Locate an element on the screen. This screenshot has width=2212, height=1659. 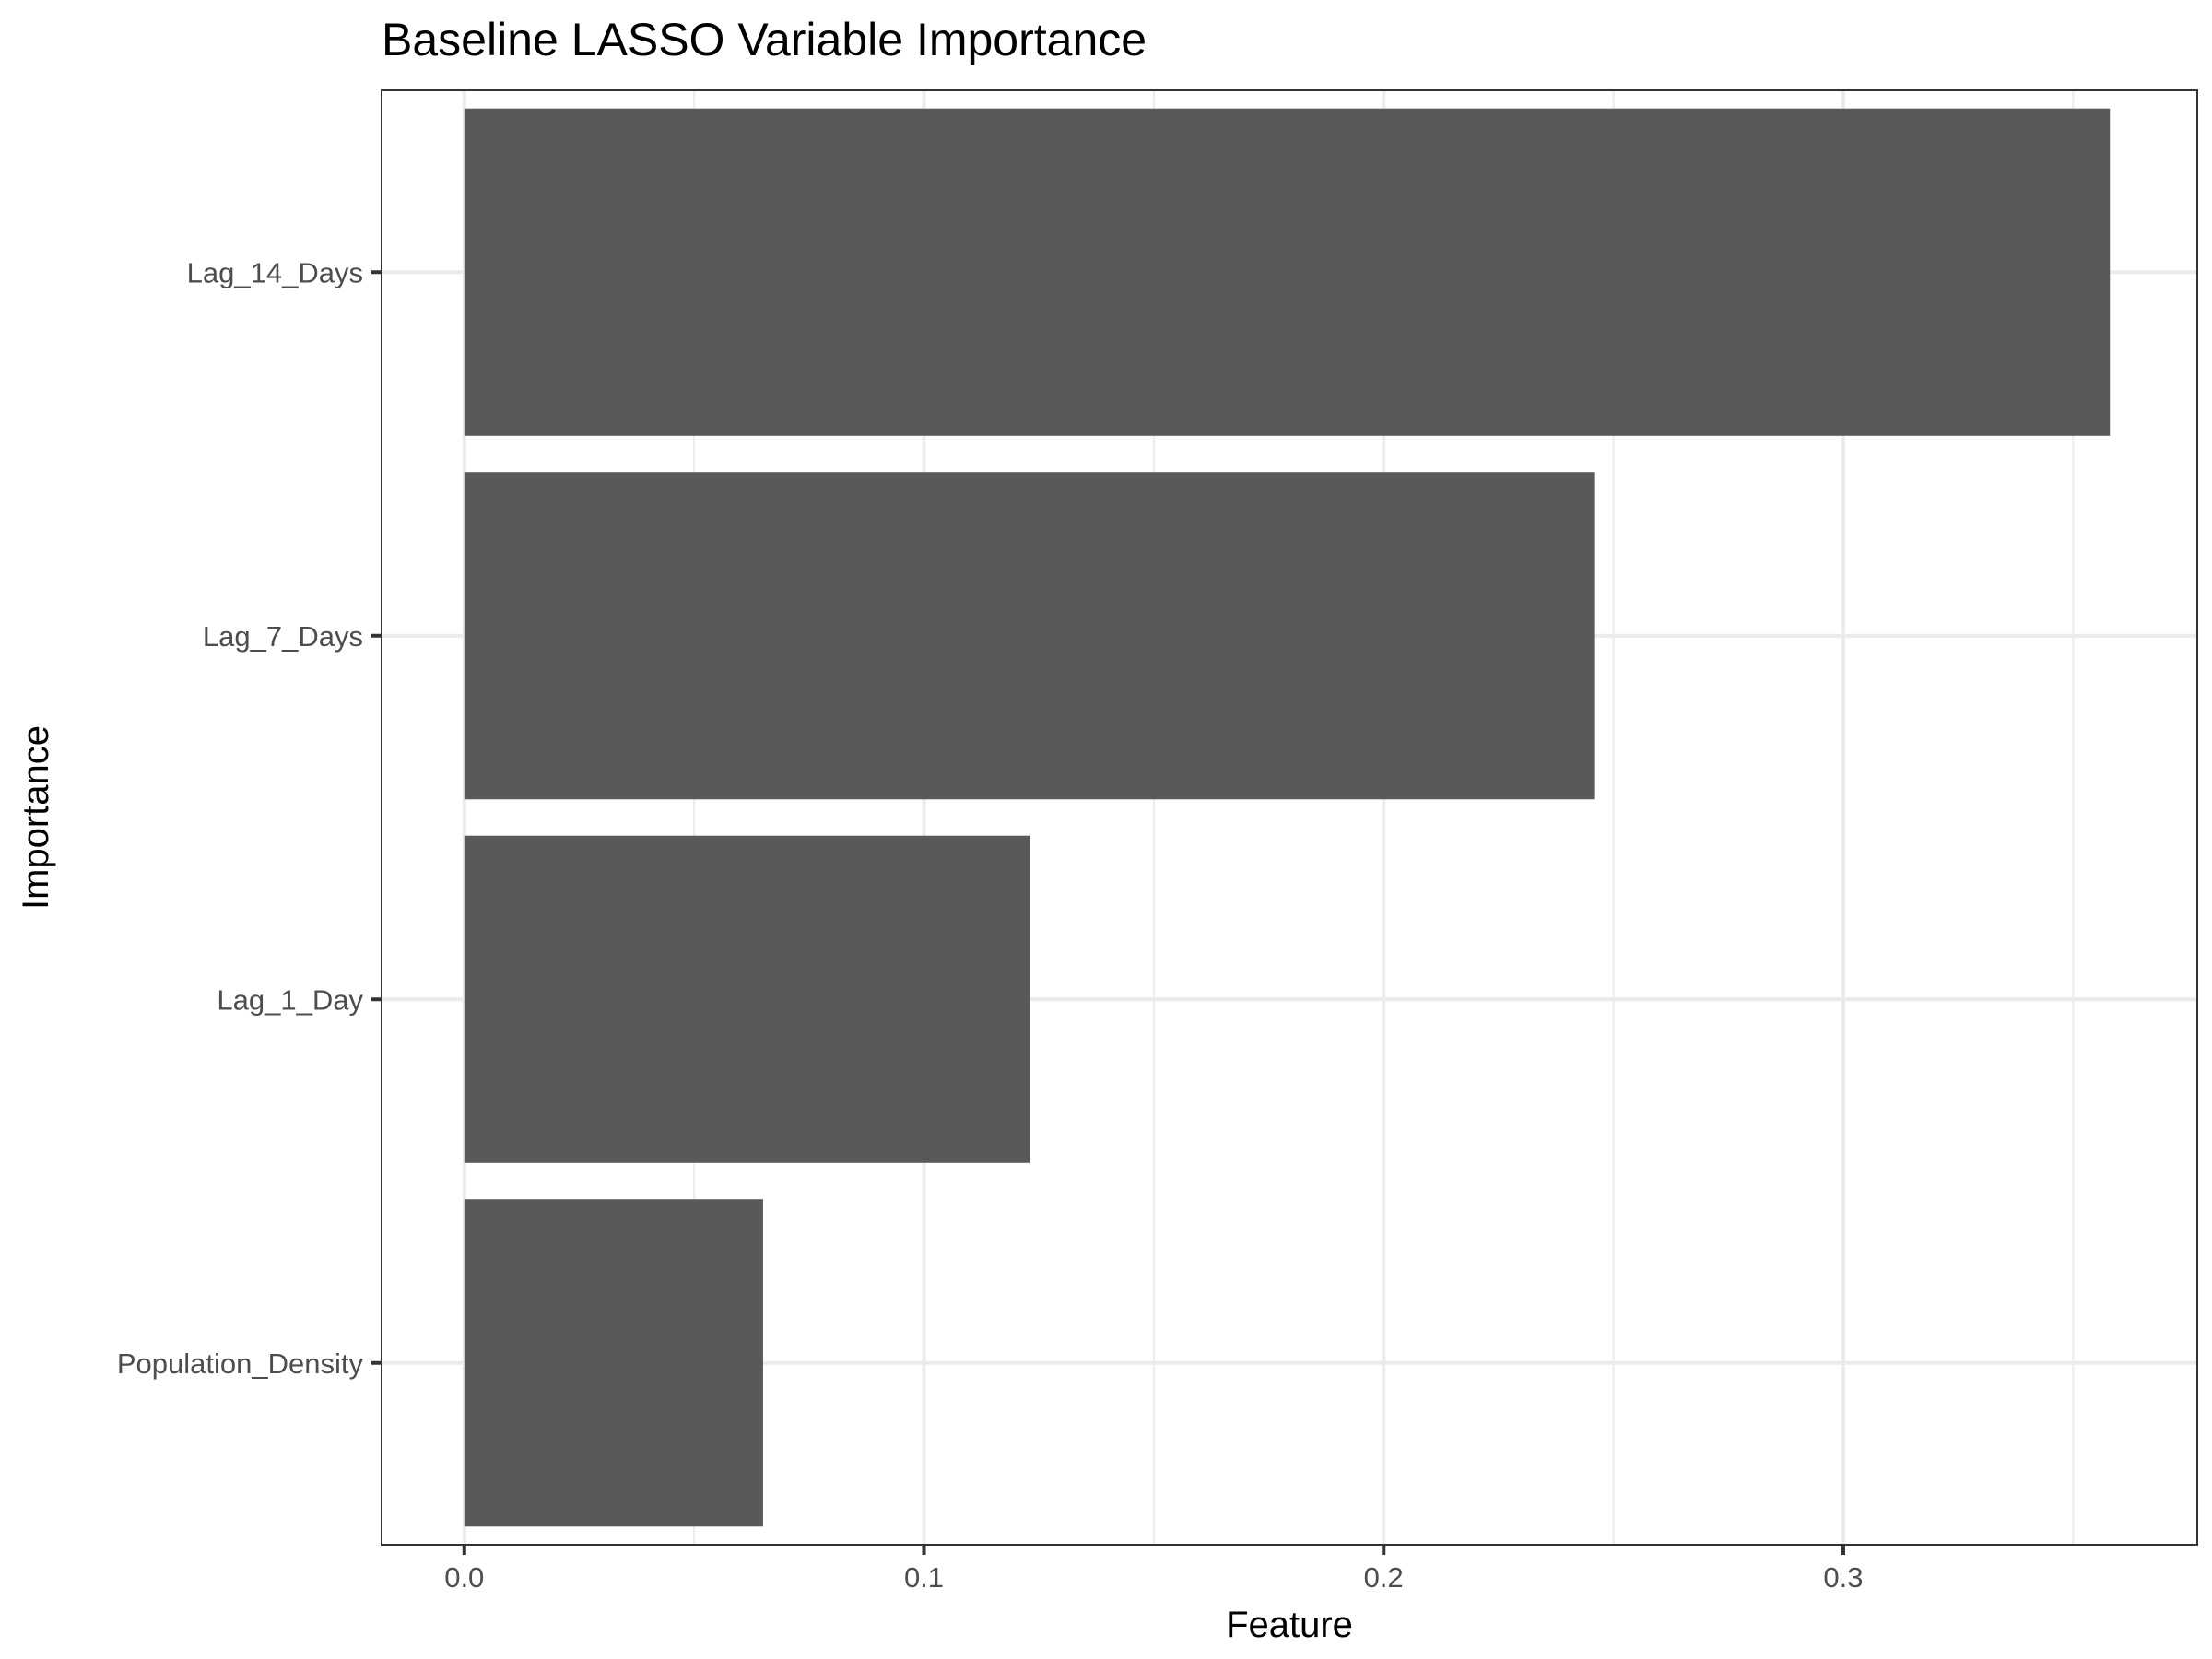
bar-lag-1-day is located at coordinates (747, 999).